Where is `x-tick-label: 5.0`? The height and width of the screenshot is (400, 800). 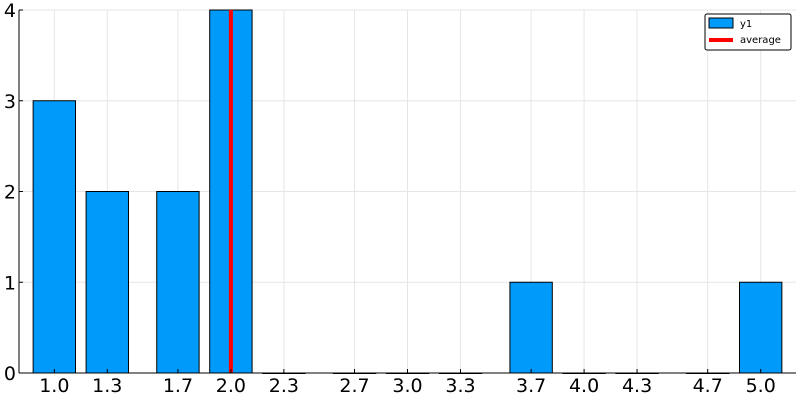
x-tick-label: 5.0 is located at coordinates (761, 386).